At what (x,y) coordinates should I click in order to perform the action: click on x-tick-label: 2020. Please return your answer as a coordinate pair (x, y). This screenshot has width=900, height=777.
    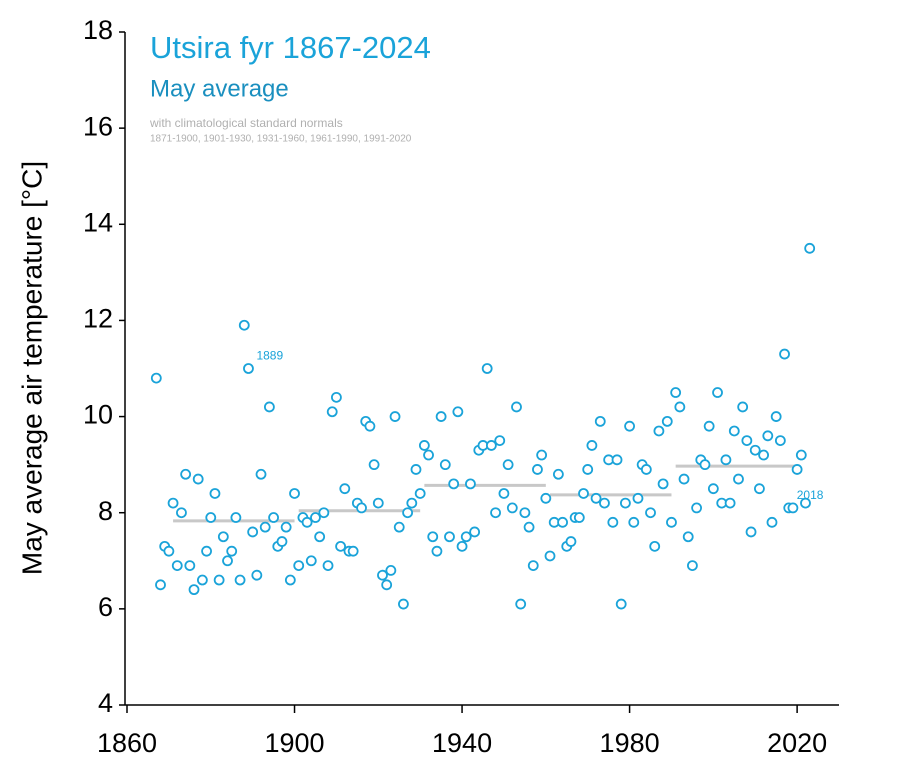
    Looking at the image, I should click on (797, 743).